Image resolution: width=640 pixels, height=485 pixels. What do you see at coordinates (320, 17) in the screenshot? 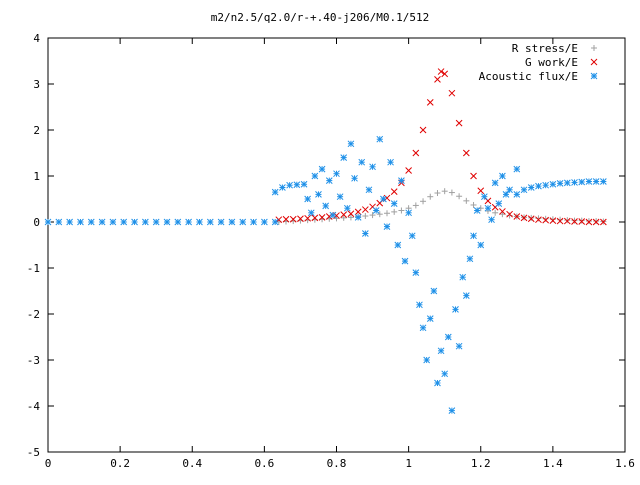
I see `chart-title: m2/n2.5/q2.0/r-+.40-j206/M0.1/512` at bounding box center [320, 17].